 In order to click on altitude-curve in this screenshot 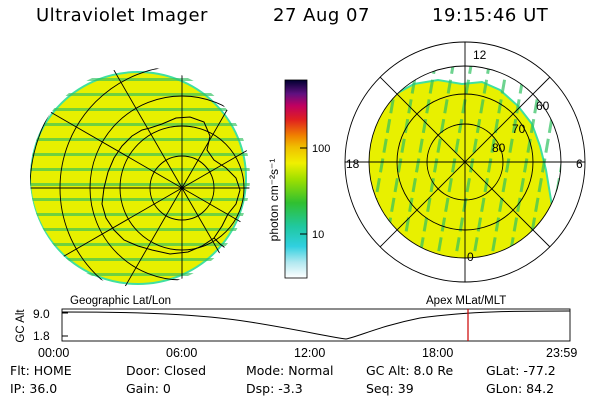, I will do `click(316, 325)`.